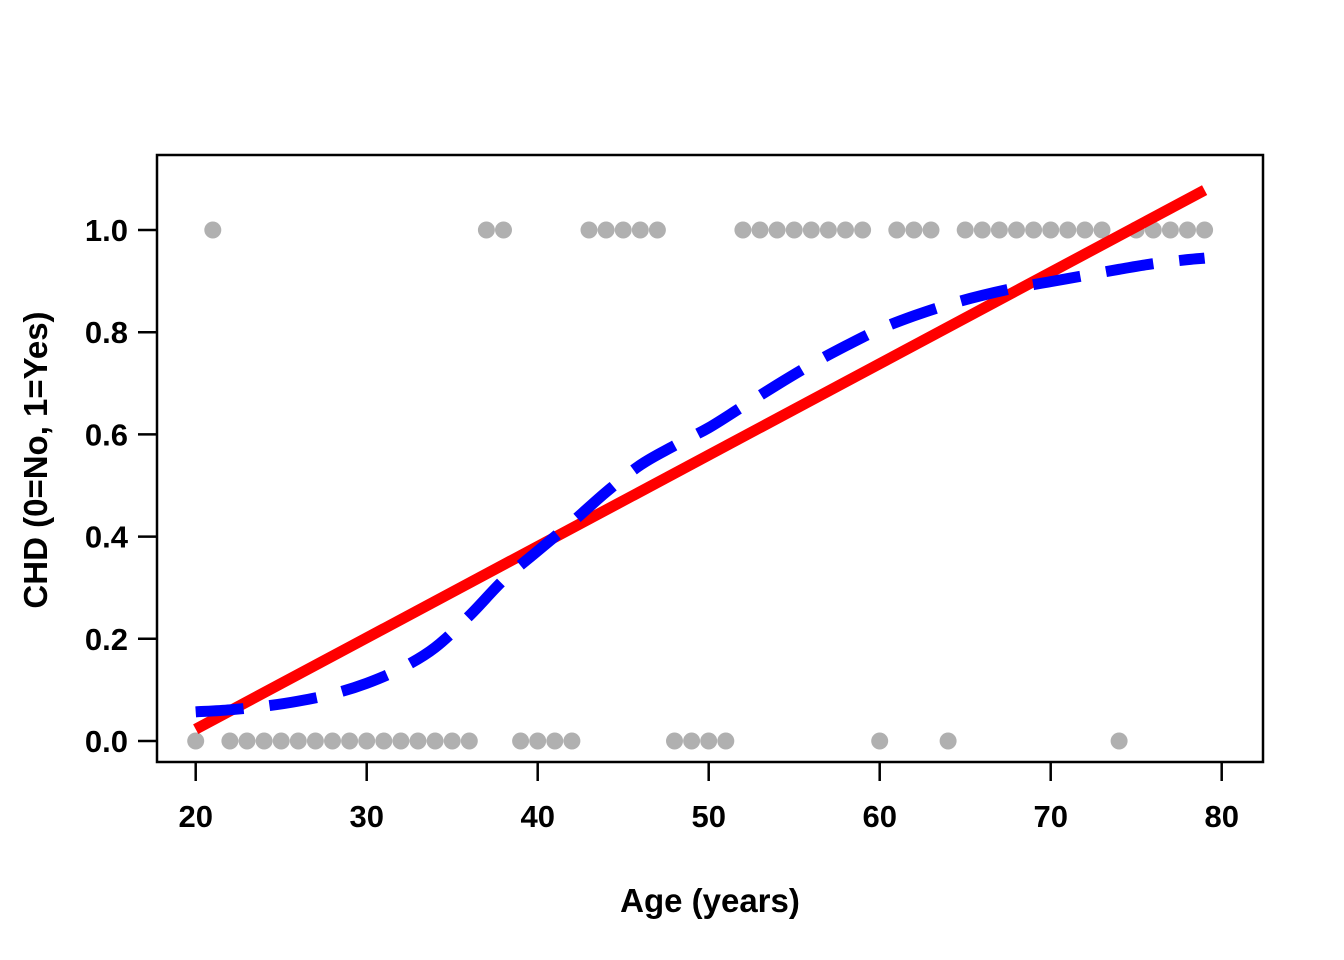 Image resolution: width=1344 pixels, height=960 pixels. Describe the element at coordinates (106, 639) in the screenshot. I see `y-tick-label: 0.2` at that location.